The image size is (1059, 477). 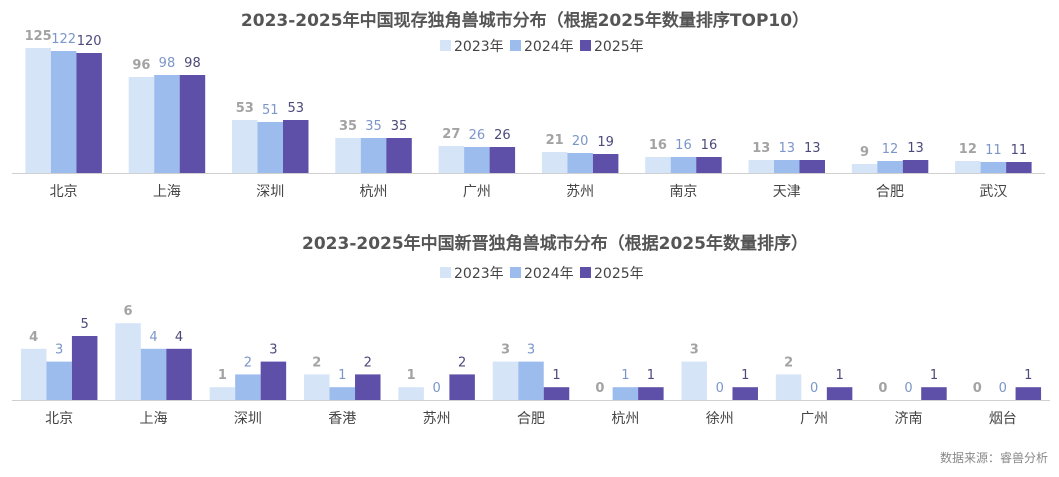 I want to click on chart1-data-label-2024: 26, so click(x=477, y=135).